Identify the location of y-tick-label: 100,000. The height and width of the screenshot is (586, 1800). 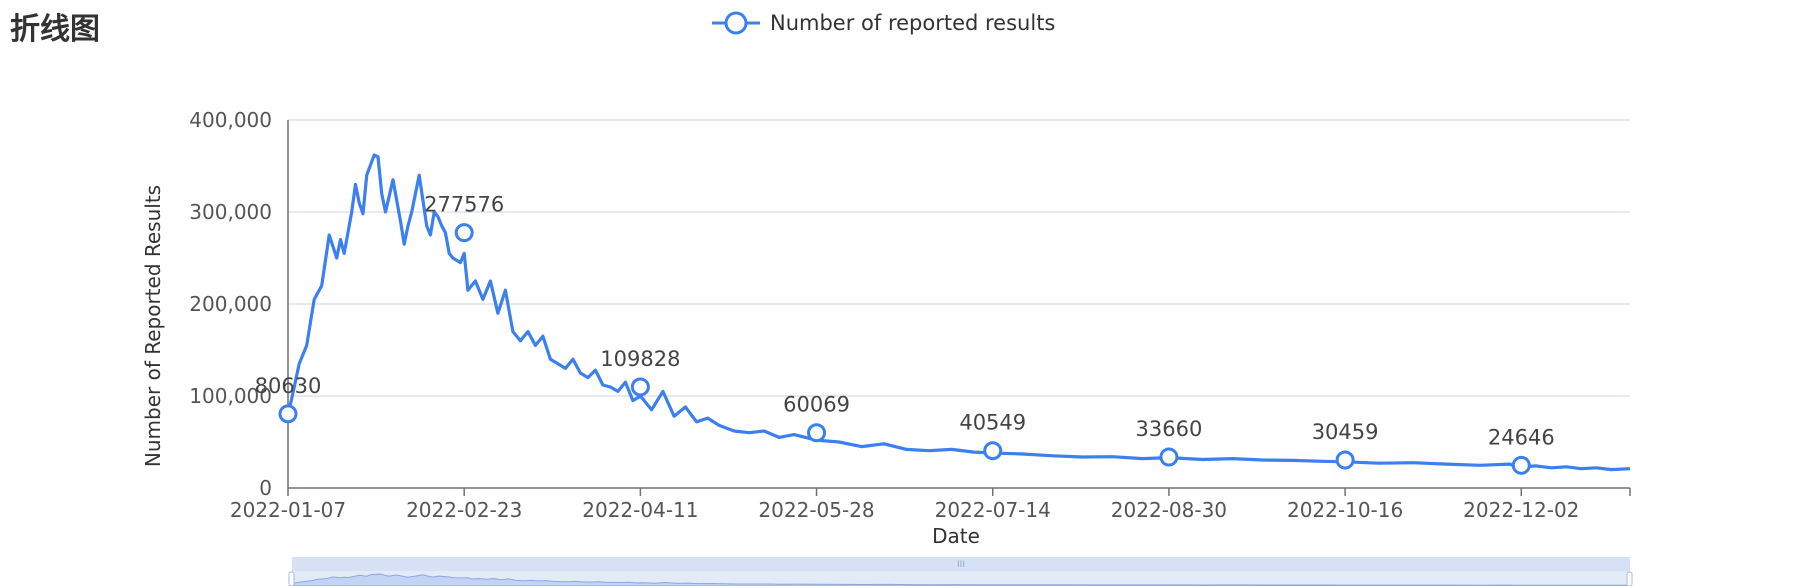
(230, 396).